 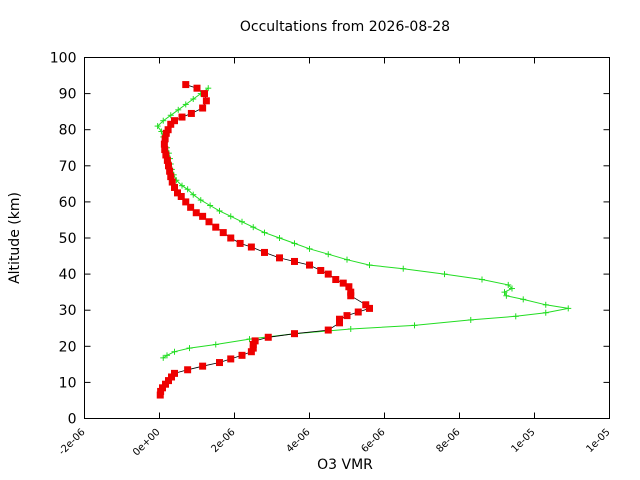 I want to click on y-tick-label: 90, so click(x=68, y=95).